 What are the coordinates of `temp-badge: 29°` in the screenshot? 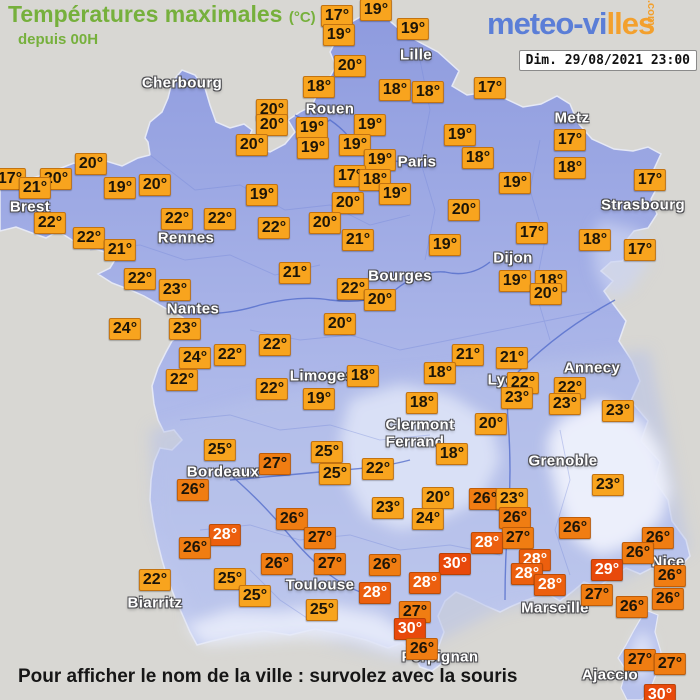 It's located at (607, 570).